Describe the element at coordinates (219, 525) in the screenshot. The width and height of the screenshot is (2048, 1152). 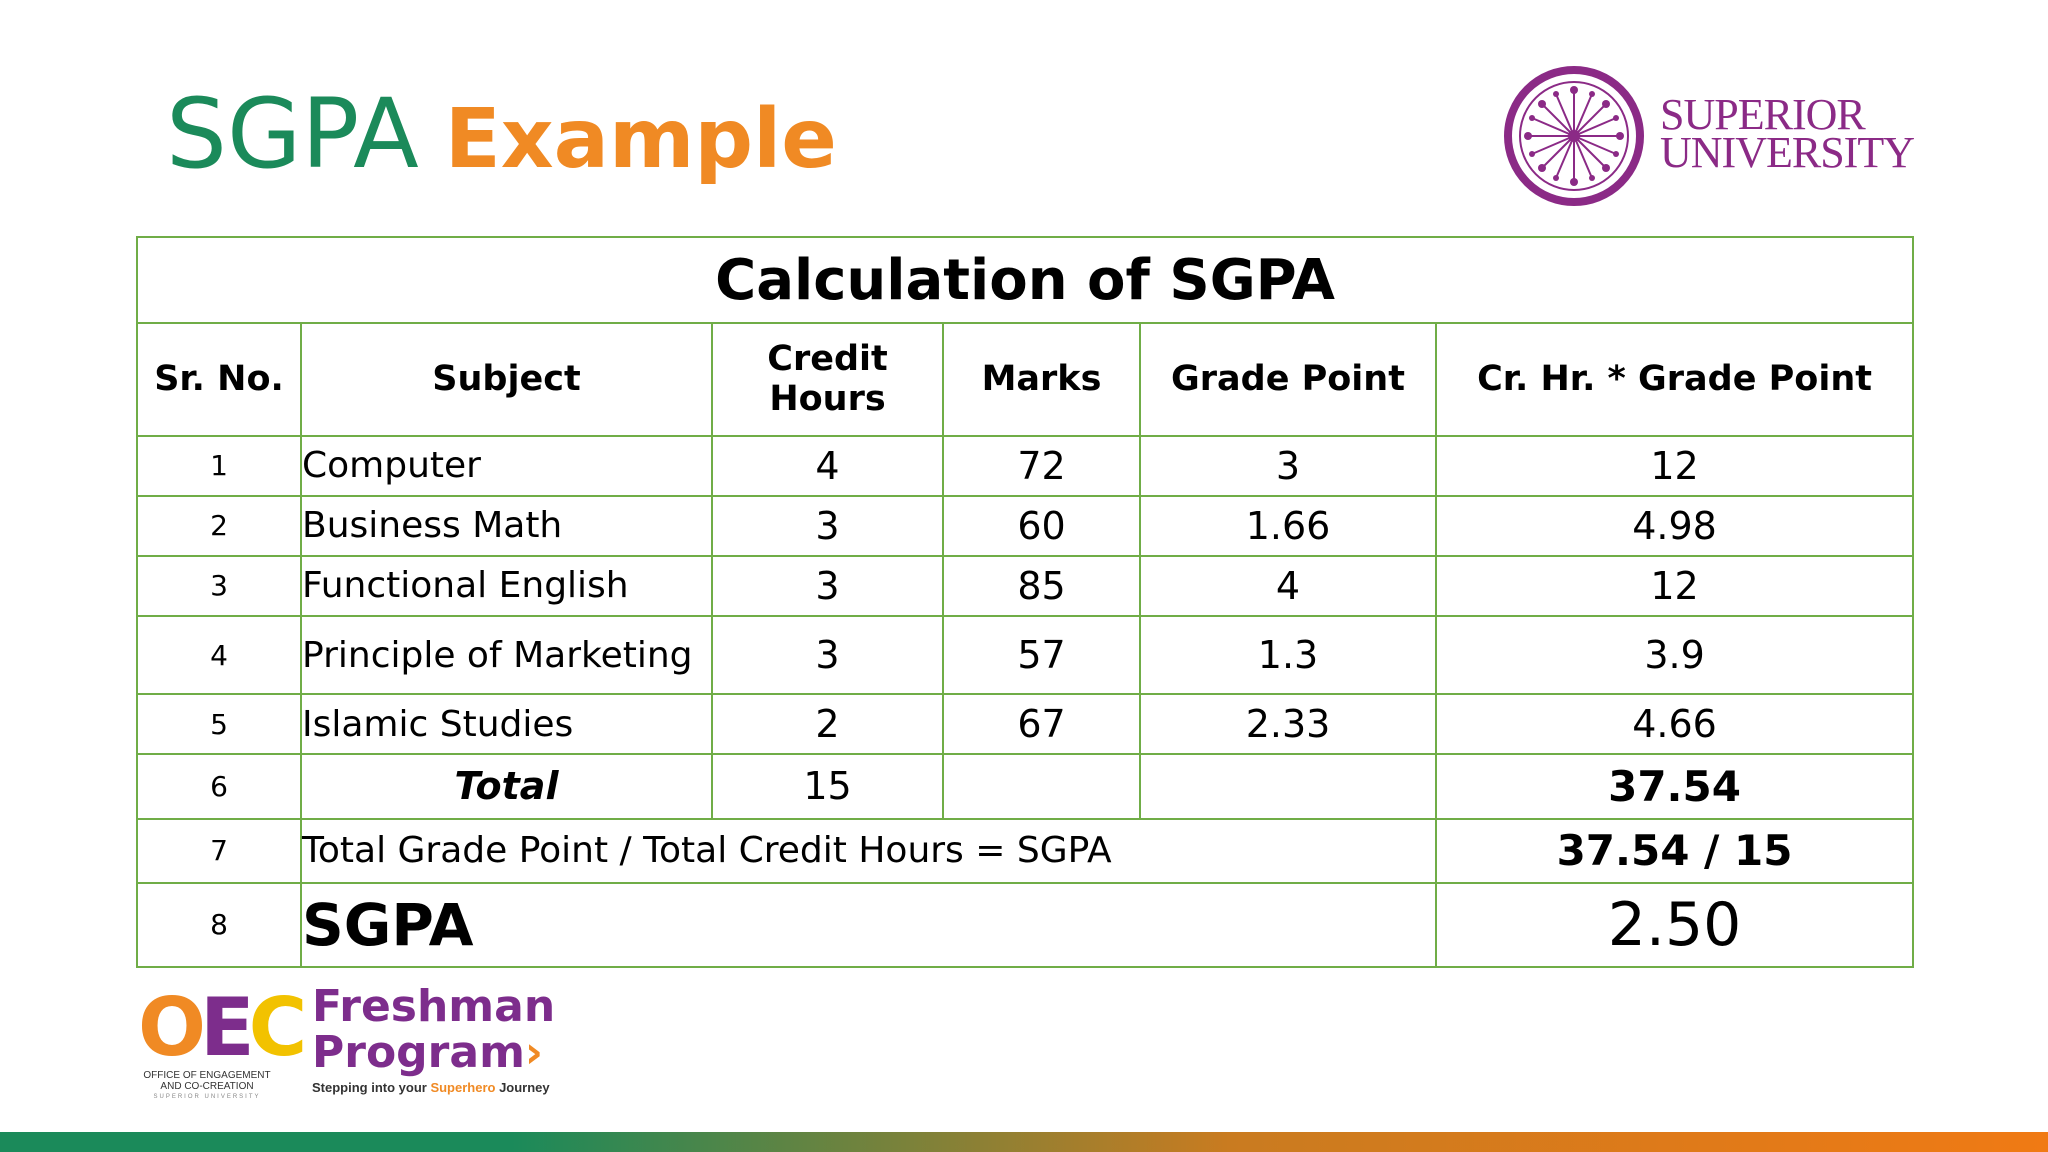
I see `cell-sr: 2` at that location.